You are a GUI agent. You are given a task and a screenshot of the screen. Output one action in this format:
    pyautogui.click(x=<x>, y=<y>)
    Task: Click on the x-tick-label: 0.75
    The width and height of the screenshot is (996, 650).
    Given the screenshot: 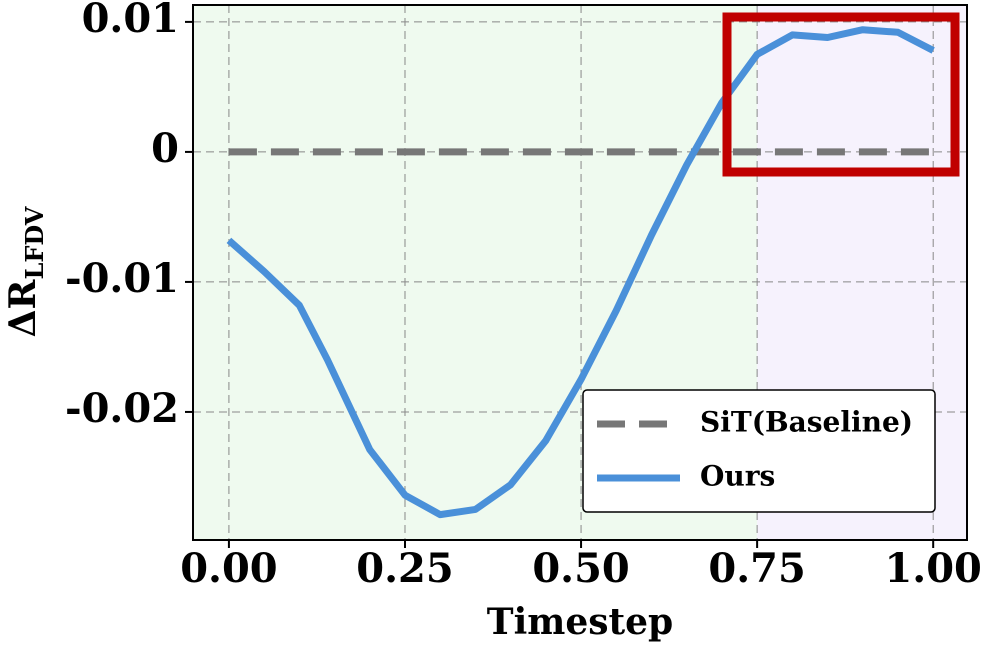 What is the action you would take?
    pyautogui.click(x=756, y=568)
    